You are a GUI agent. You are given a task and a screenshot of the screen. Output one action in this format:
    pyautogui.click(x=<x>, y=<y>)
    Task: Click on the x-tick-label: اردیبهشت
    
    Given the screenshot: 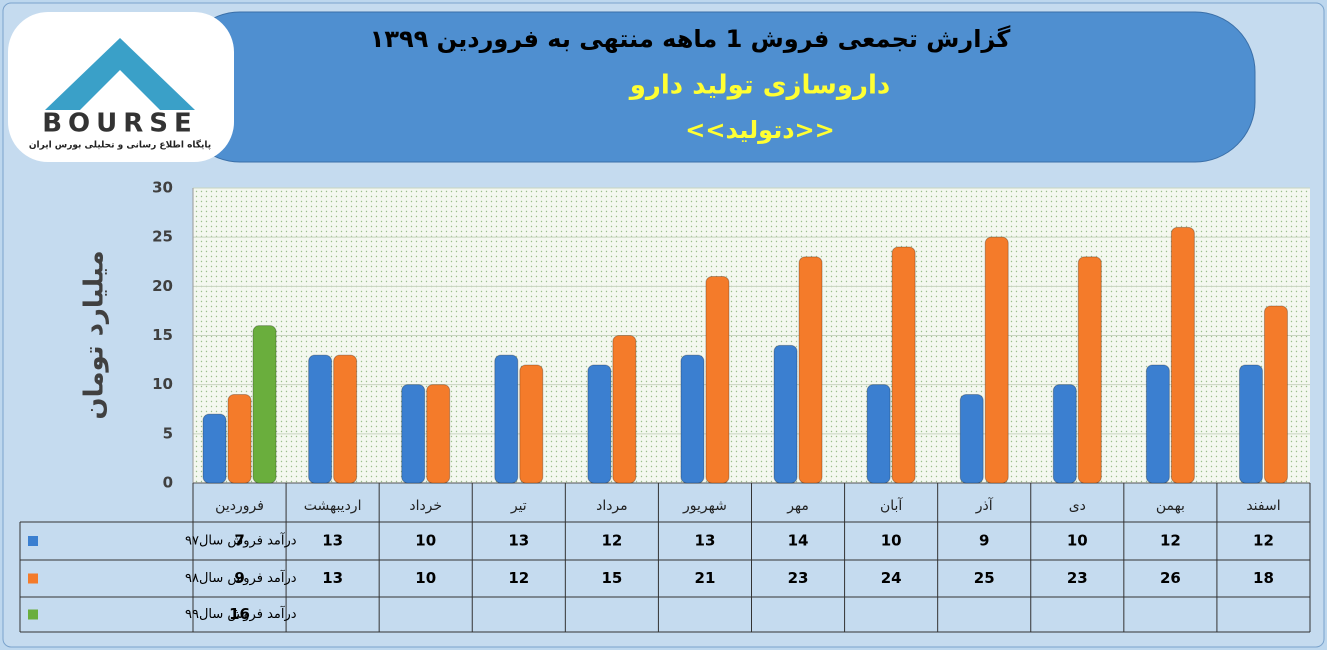 What is the action you would take?
    pyautogui.click(x=333, y=506)
    